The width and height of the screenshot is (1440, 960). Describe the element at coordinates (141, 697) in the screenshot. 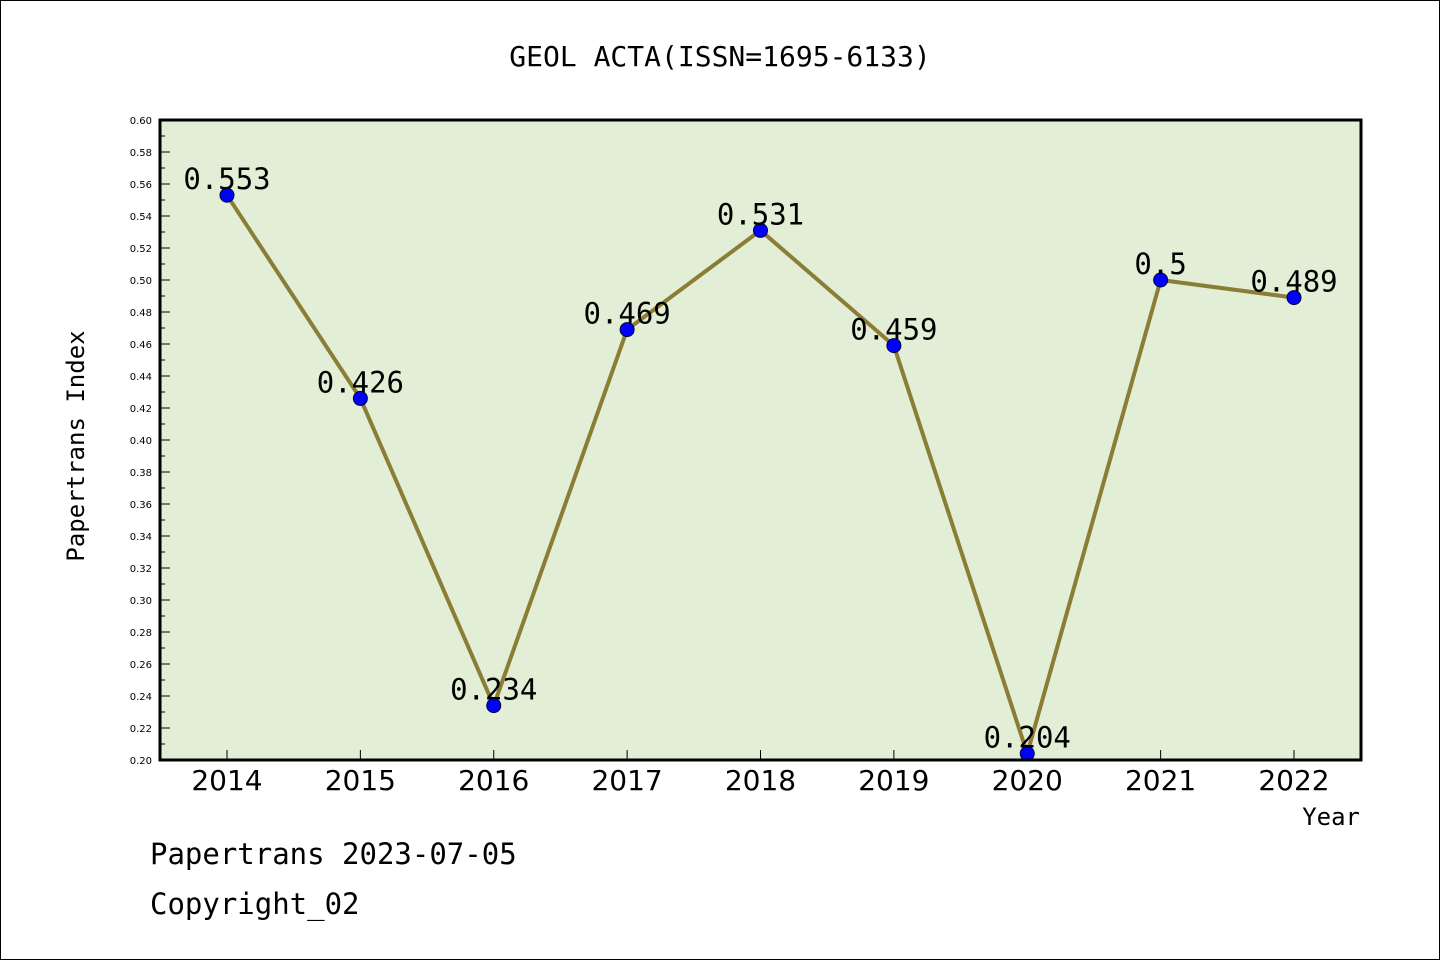

I see `y-tick-label: 0.24` at that location.